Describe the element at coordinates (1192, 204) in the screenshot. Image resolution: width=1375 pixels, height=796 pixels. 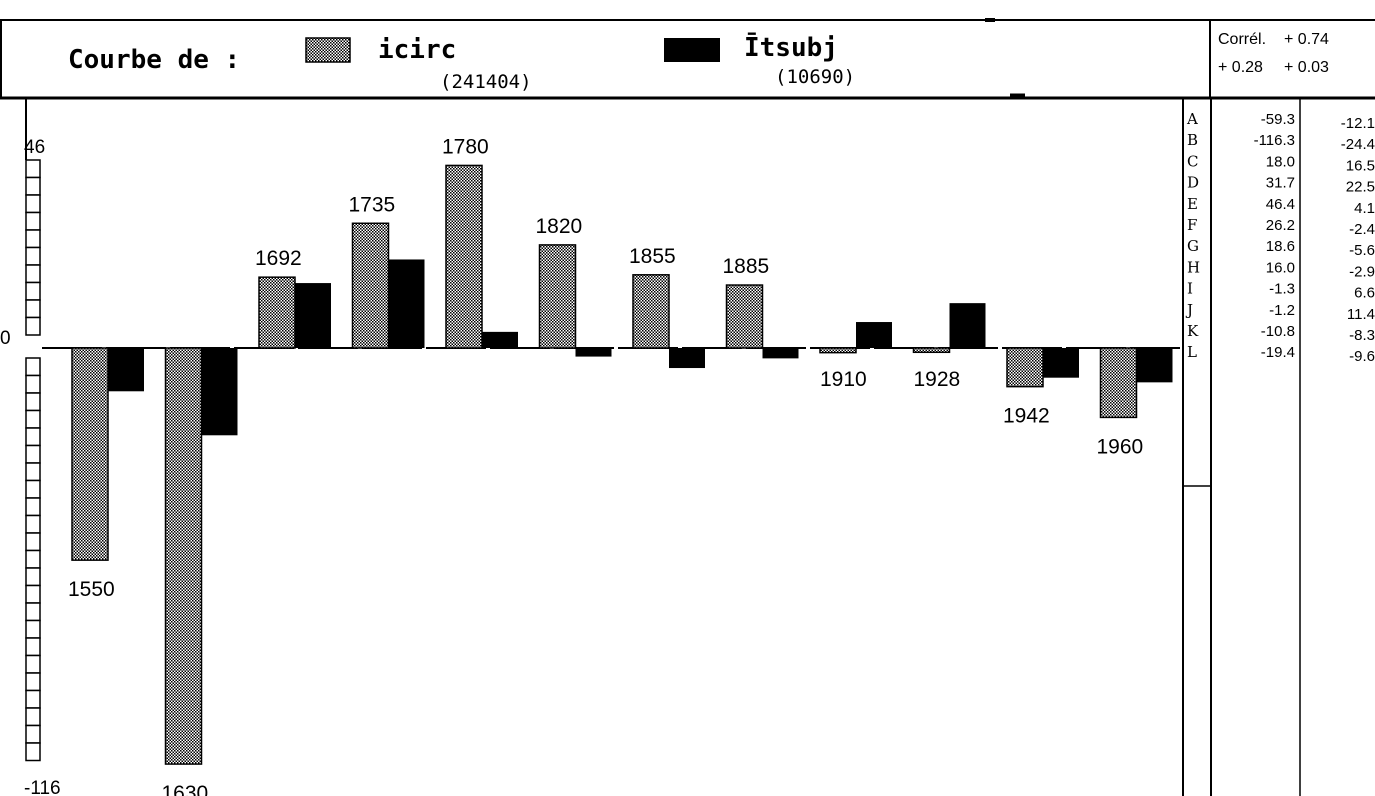
I see `table-row-letter: E` at that location.